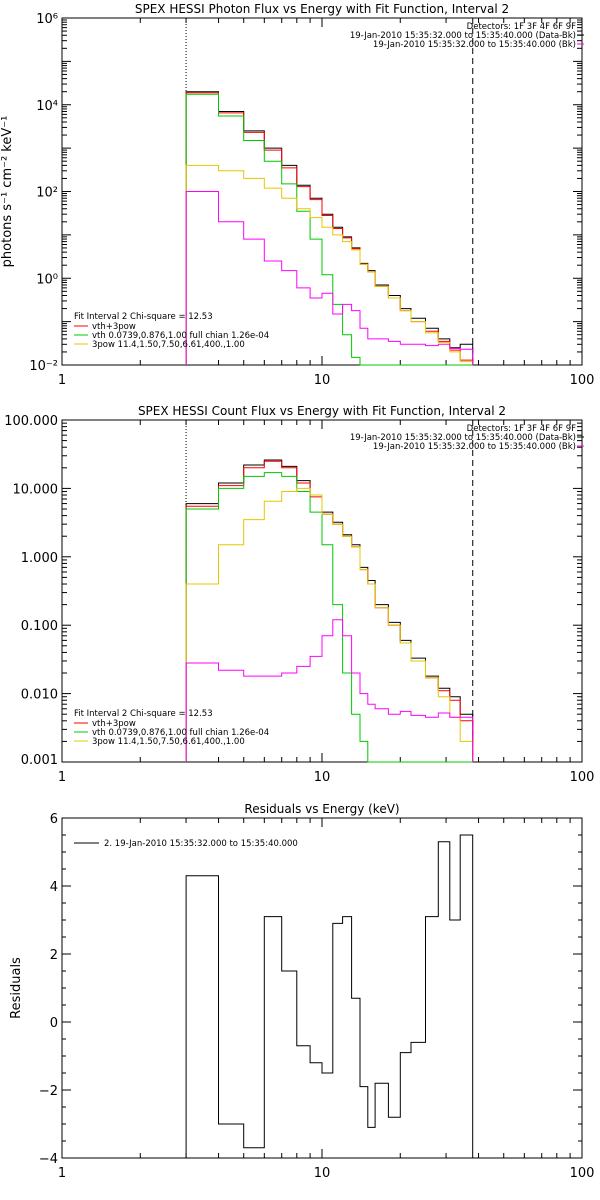  What do you see at coordinates (36, 489) in the screenshot?
I see `y-tick-label: 10.000` at bounding box center [36, 489].